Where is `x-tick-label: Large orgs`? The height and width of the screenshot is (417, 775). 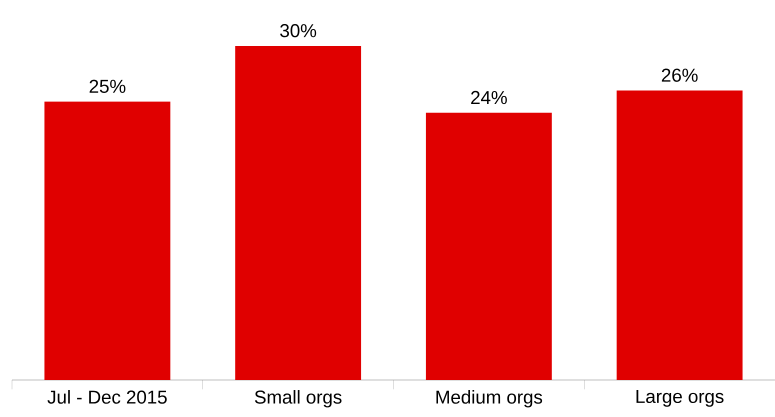 x-tick-label: Large orgs is located at coordinates (680, 398).